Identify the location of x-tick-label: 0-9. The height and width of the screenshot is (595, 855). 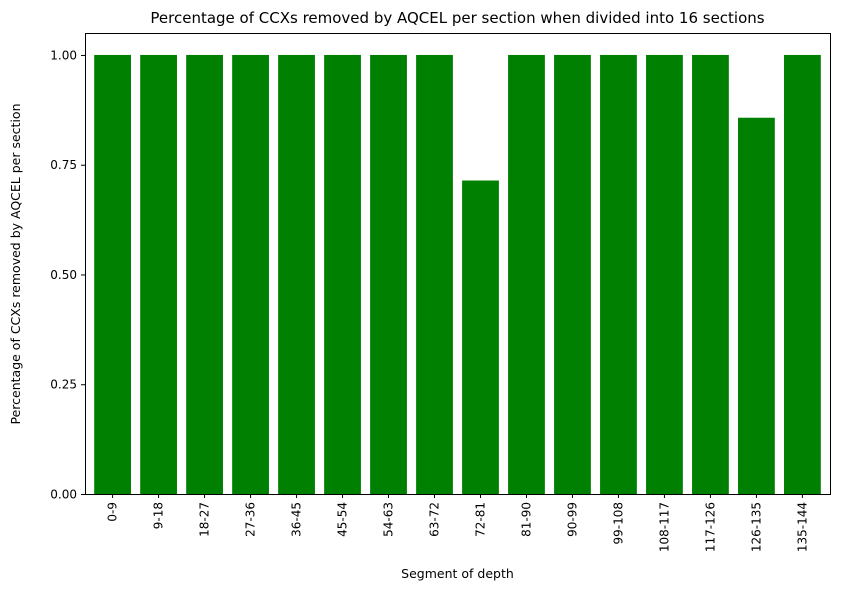
(113, 512).